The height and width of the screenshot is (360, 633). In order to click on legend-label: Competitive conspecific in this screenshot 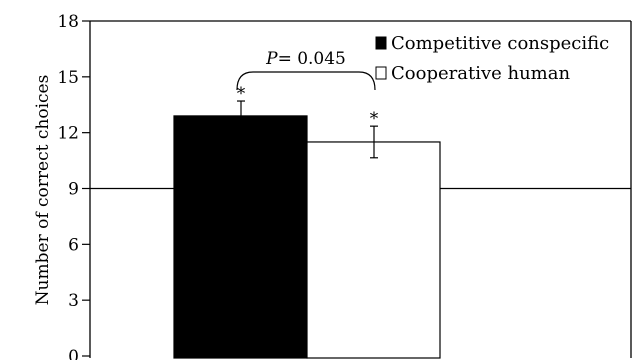, I will do `click(500, 43)`.